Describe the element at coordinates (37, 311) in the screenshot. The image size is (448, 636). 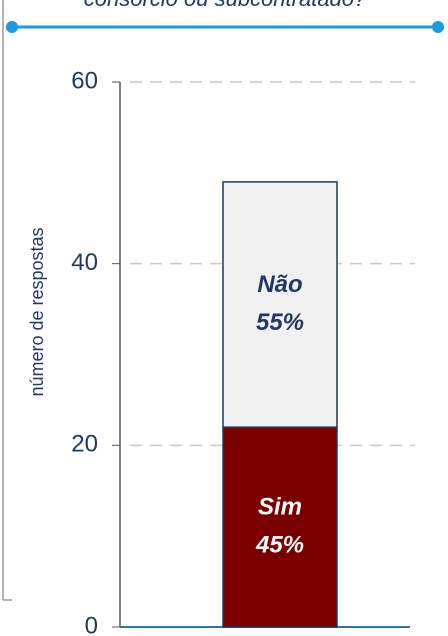
I see `y-axis-label: número de respostas` at that location.